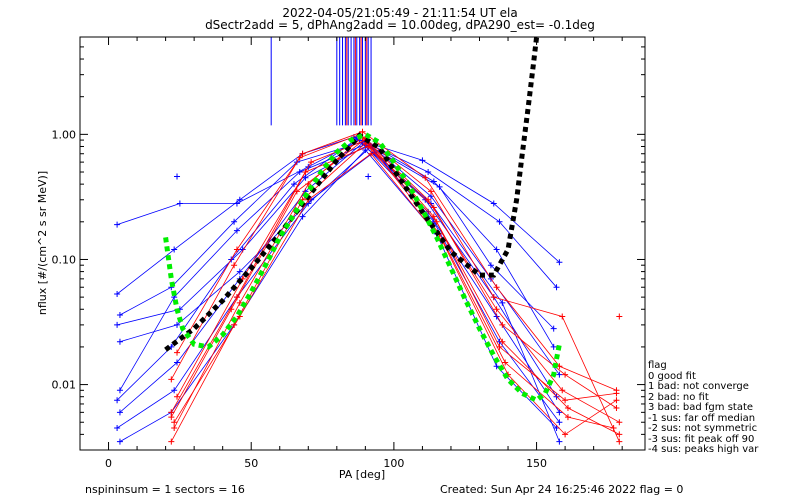 The width and height of the screenshot is (800, 500). Describe the element at coordinates (672, 376) in the screenshot. I see `legend-item: 0 good fit` at that location.